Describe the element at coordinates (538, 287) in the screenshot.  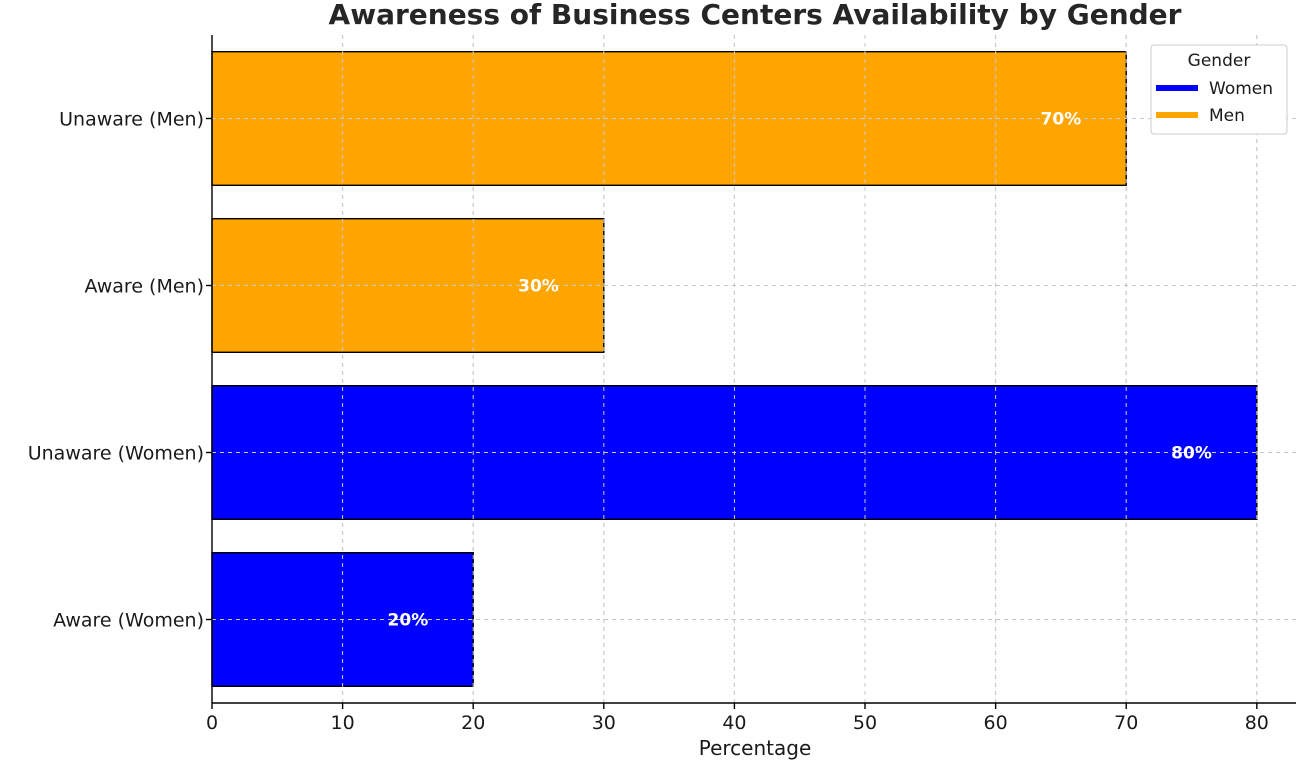
I see `data-label: 30%` at that location.